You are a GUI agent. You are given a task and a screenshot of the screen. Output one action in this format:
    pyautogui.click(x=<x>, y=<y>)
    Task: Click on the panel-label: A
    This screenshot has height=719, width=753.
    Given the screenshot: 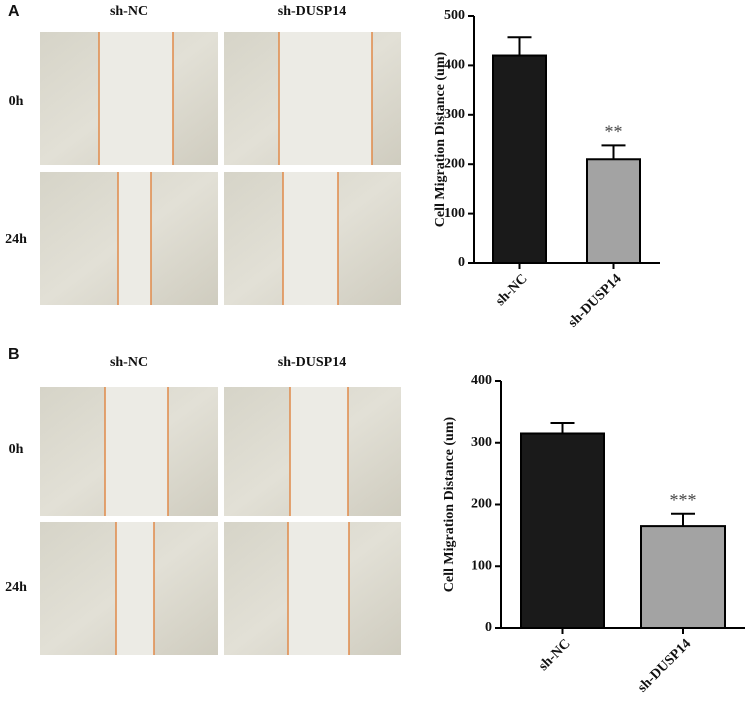 What is the action you would take?
    pyautogui.click(x=14, y=11)
    